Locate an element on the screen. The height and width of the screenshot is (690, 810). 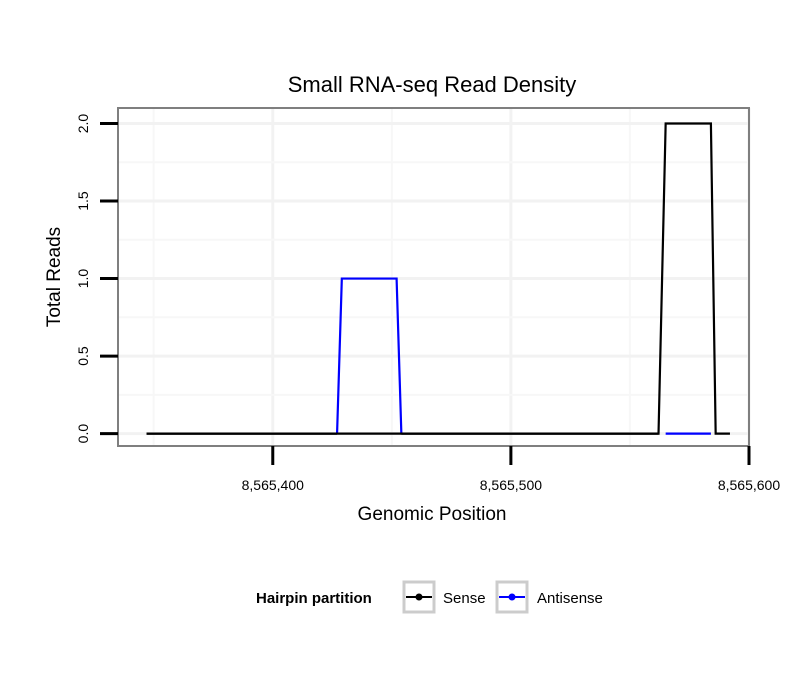
x-axis: 8,565,400 8,565,500 8,565,600 is located at coordinates (511, 469).